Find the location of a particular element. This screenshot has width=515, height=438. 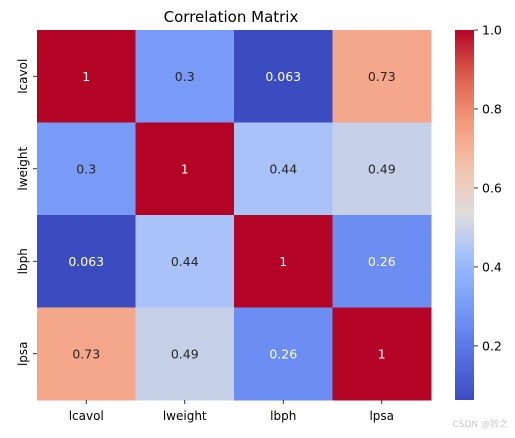

row-tick-labels: lcavol lweight lbph lpsa is located at coordinates (26, 212).